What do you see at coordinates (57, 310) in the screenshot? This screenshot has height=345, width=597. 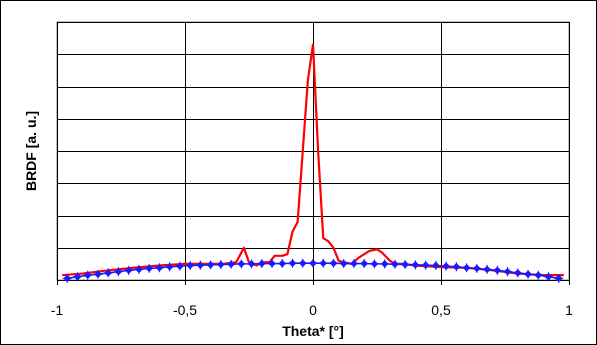 I see `x-tick-label: -1` at bounding box center [57, 310].